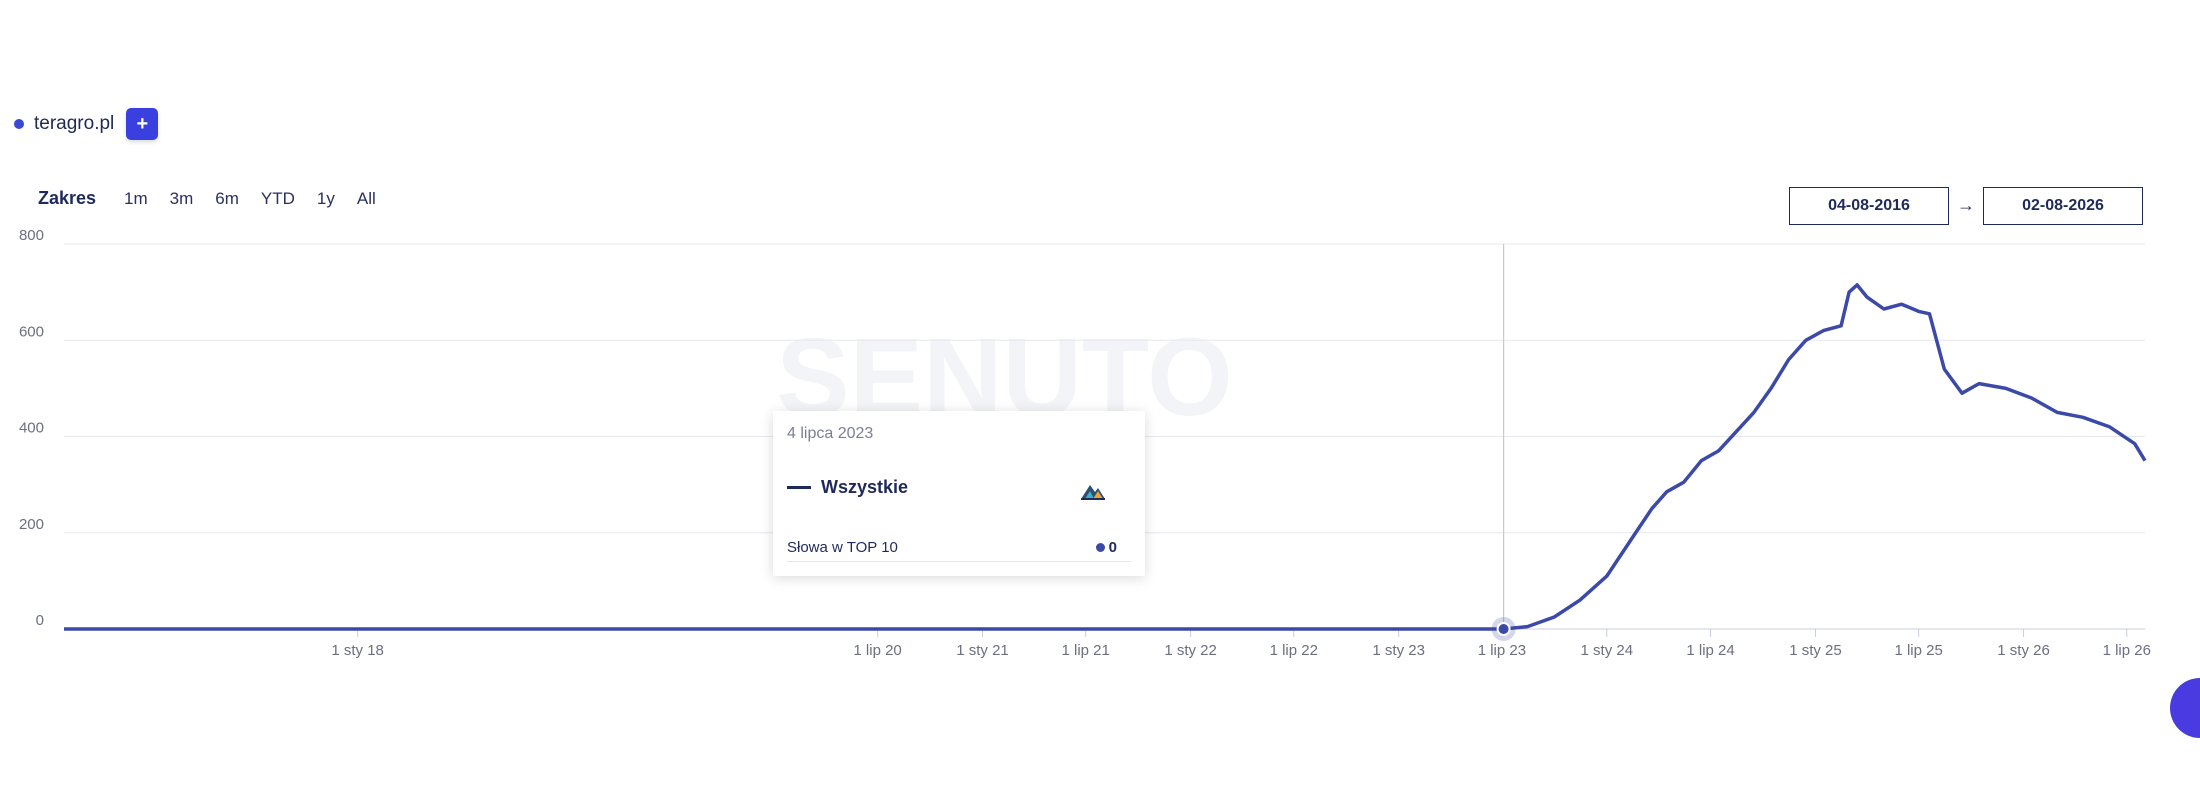 The width and height of the screenshot is (2200, 800). I want to click on range-1m-button: 1m, so click(136, 198).